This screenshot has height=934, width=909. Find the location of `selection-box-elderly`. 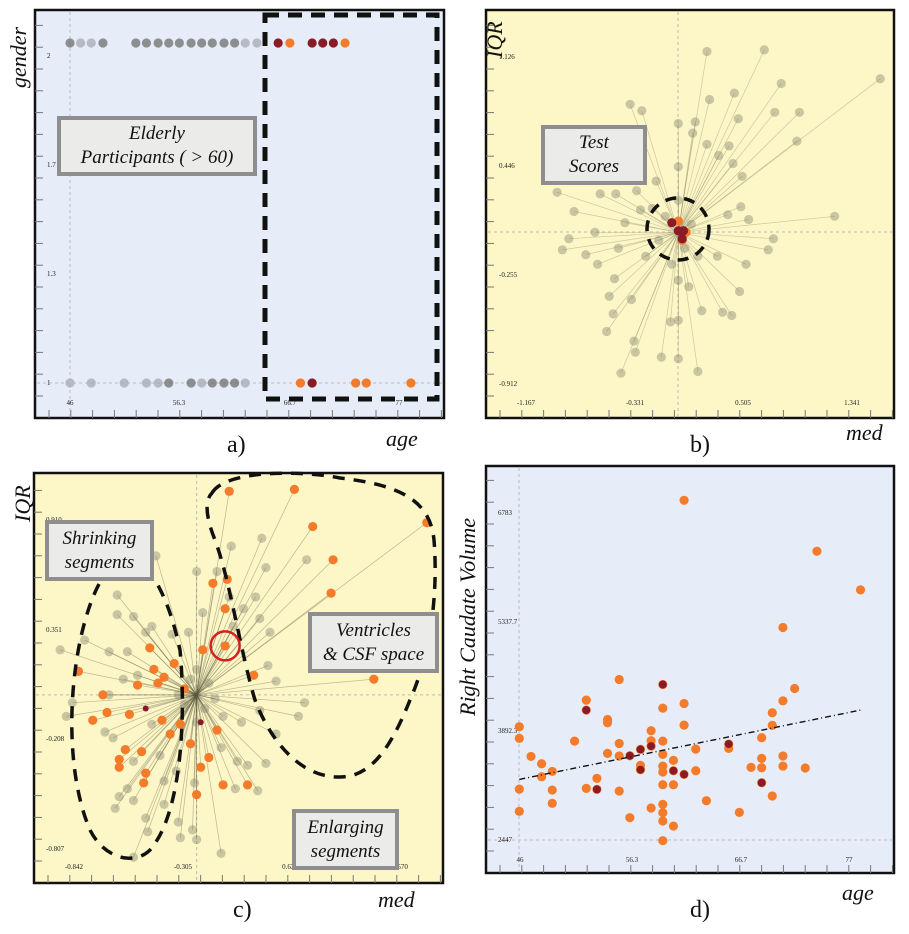

selection-box-elderly is located at coordinates (351, 207).